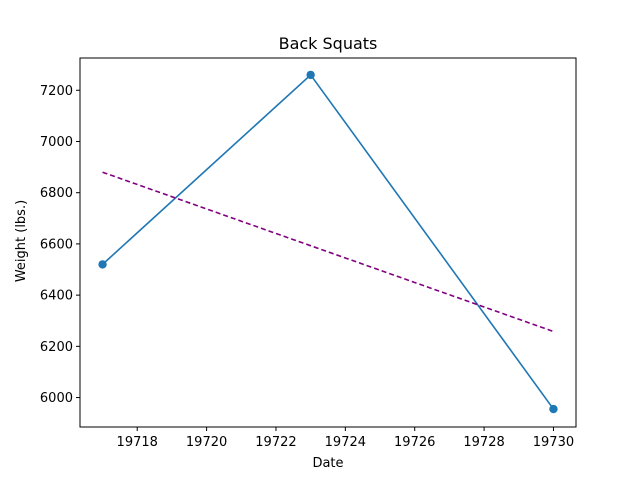 The image size is (640, 480). I want to click on y-tick-label-3: 6600, so click(56, 244).